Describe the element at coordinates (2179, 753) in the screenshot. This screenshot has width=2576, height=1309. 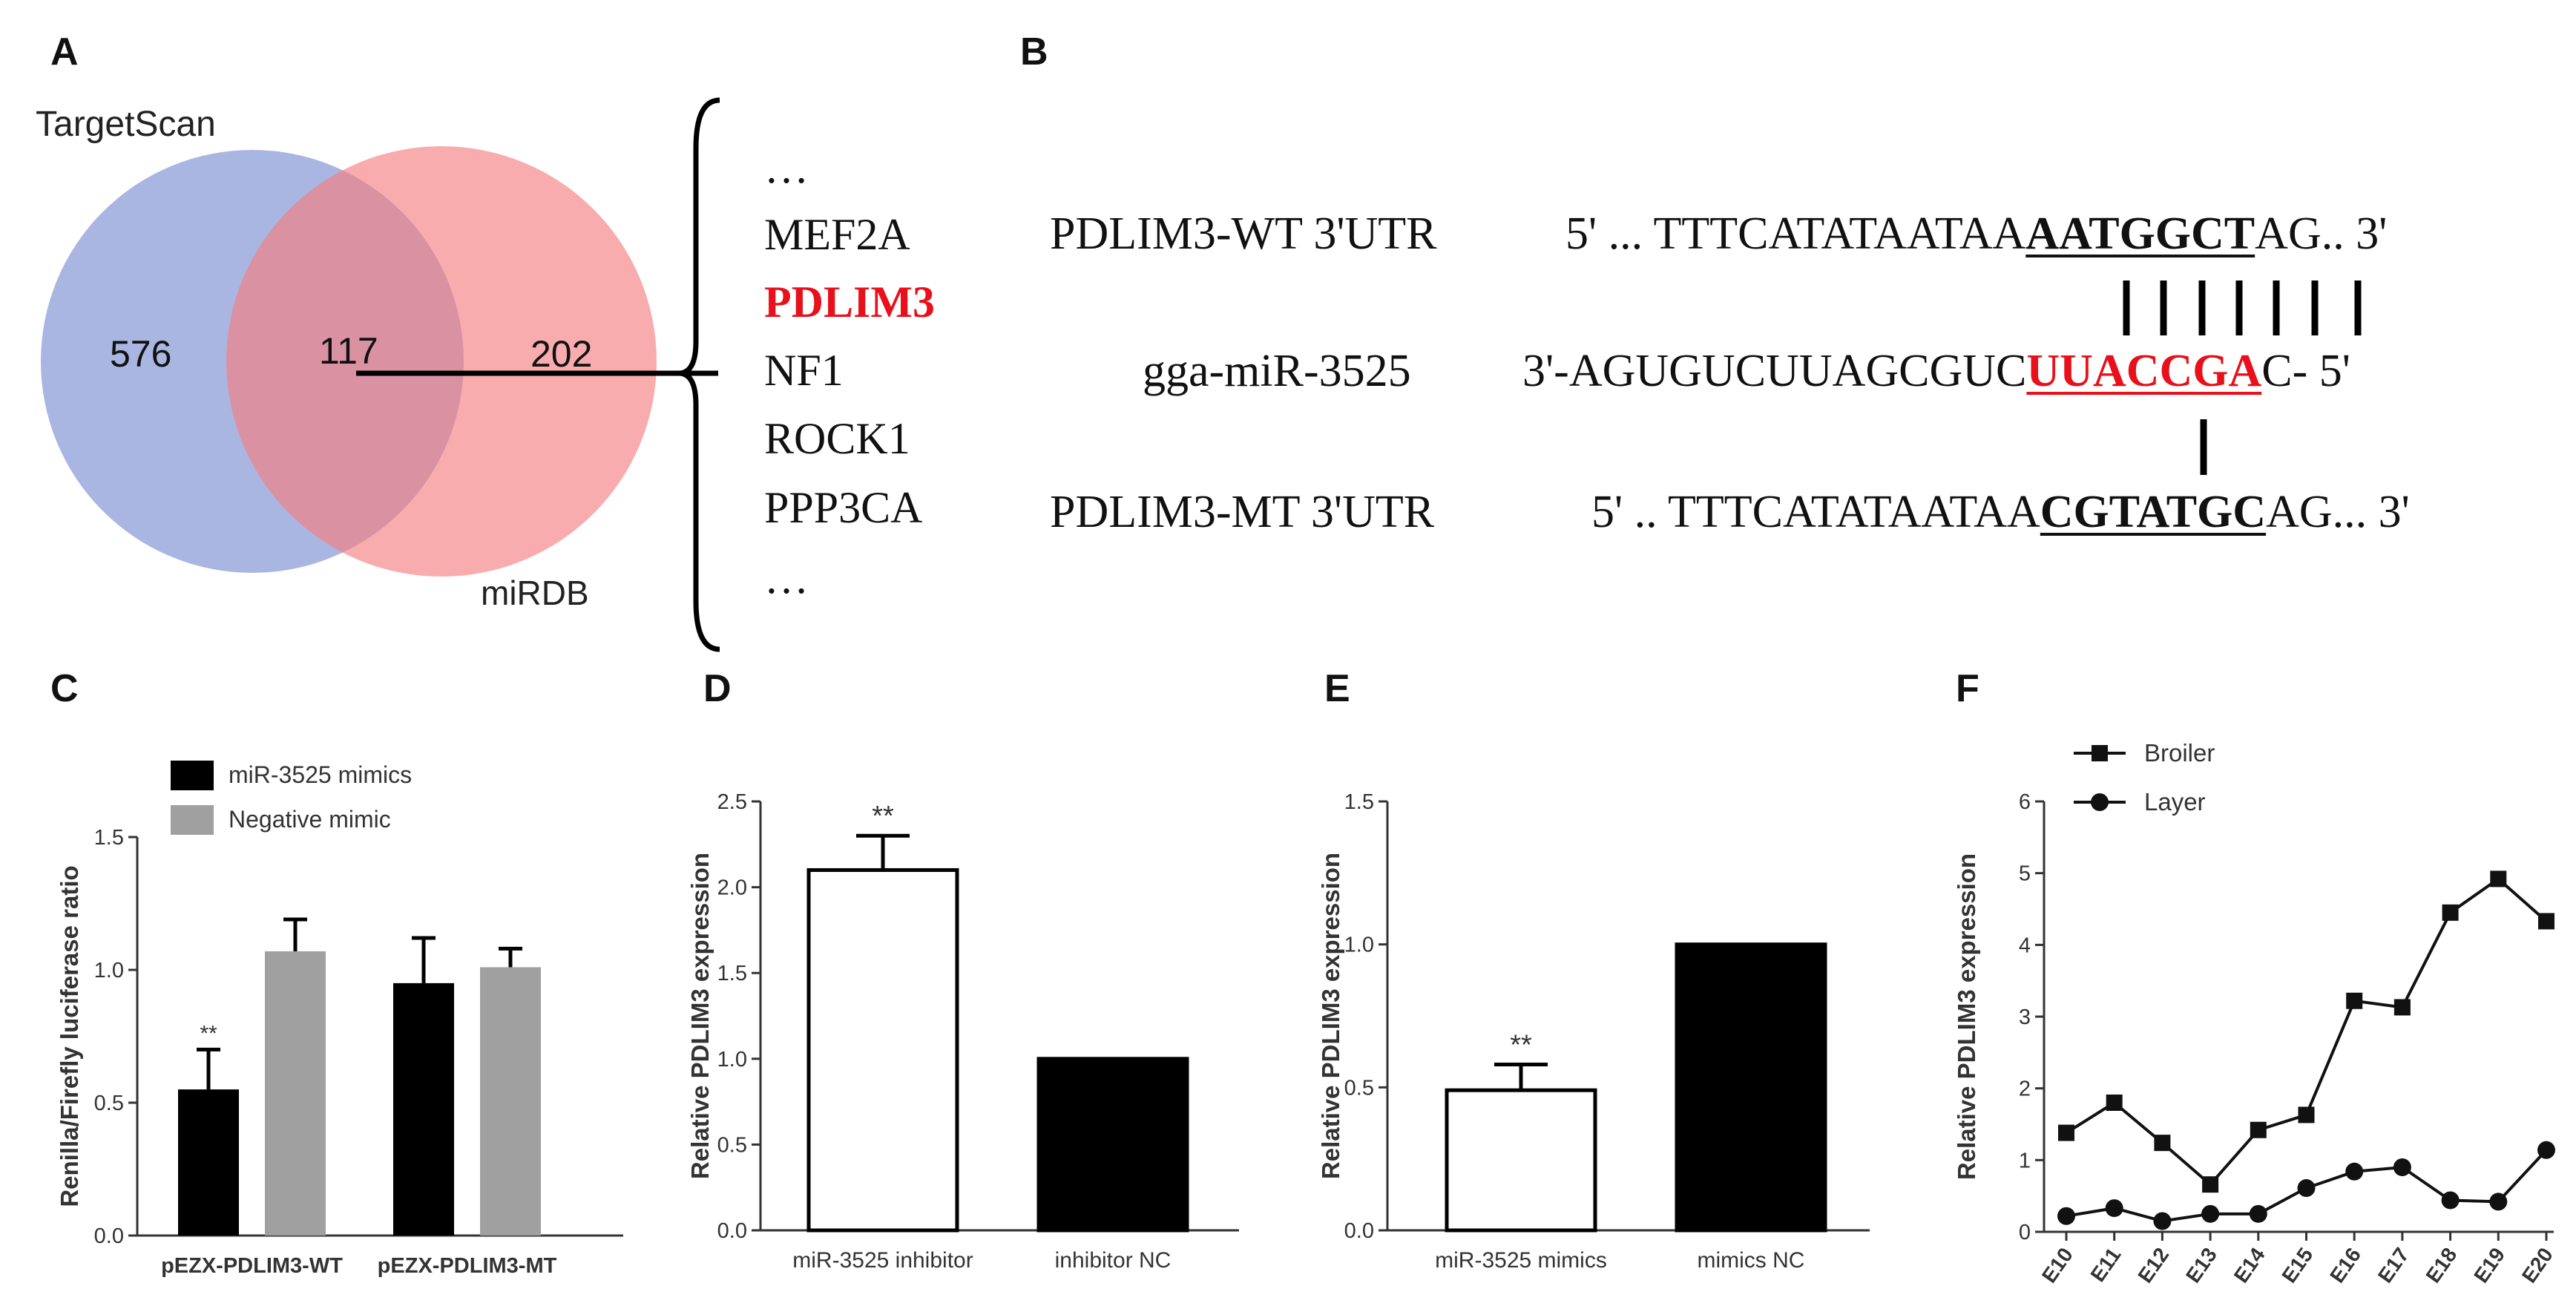
I see `legend-label: Broiler` at that location.